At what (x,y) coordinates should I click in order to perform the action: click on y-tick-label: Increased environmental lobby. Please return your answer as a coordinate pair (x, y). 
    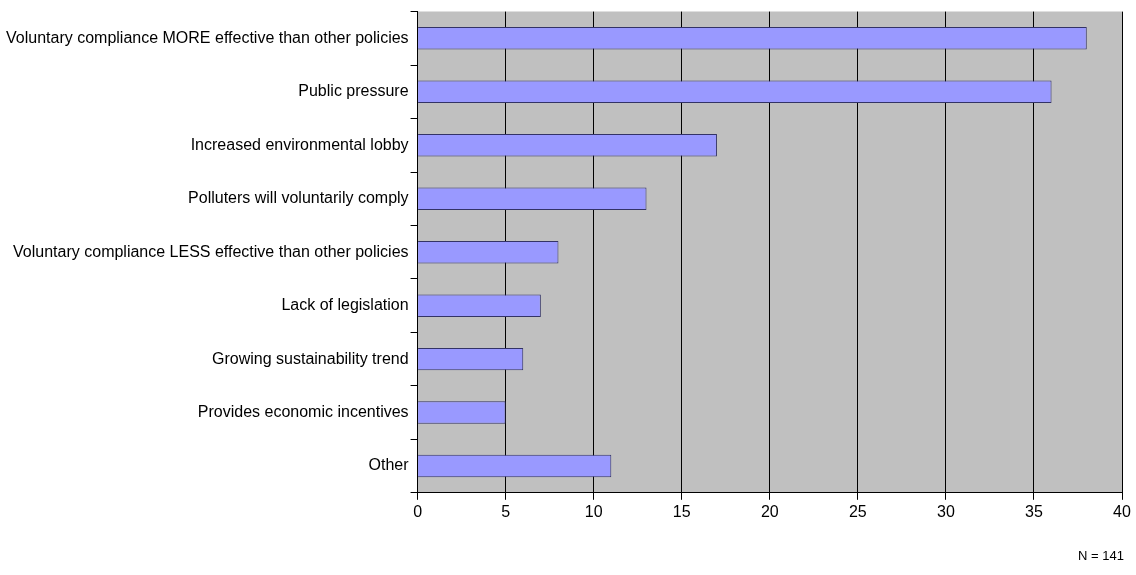
    Looking at the image, I should click on (299, 144).